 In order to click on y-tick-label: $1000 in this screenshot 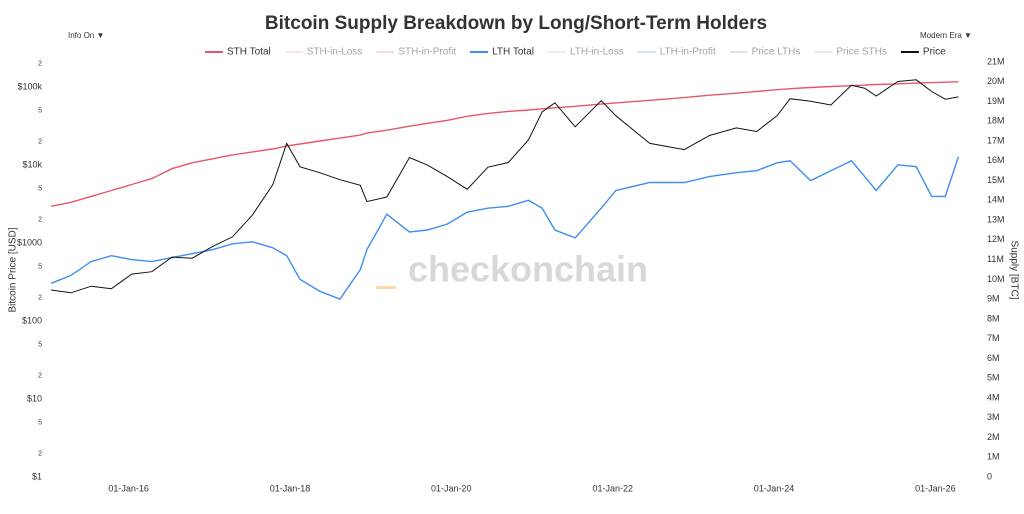, I will do `click(29, 242)`.